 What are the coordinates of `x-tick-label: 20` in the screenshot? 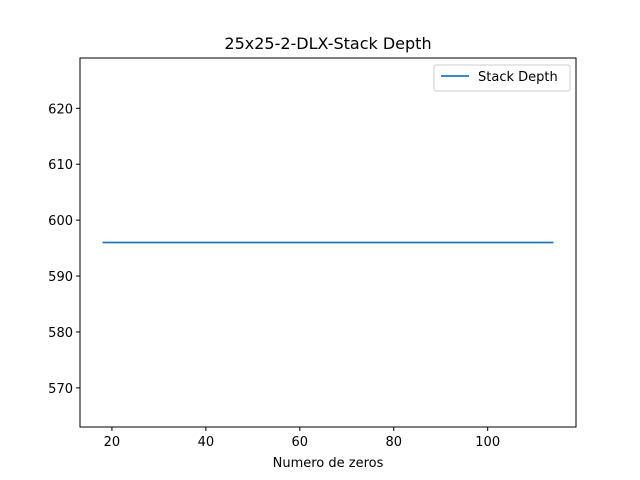 It's located at (112, 442).